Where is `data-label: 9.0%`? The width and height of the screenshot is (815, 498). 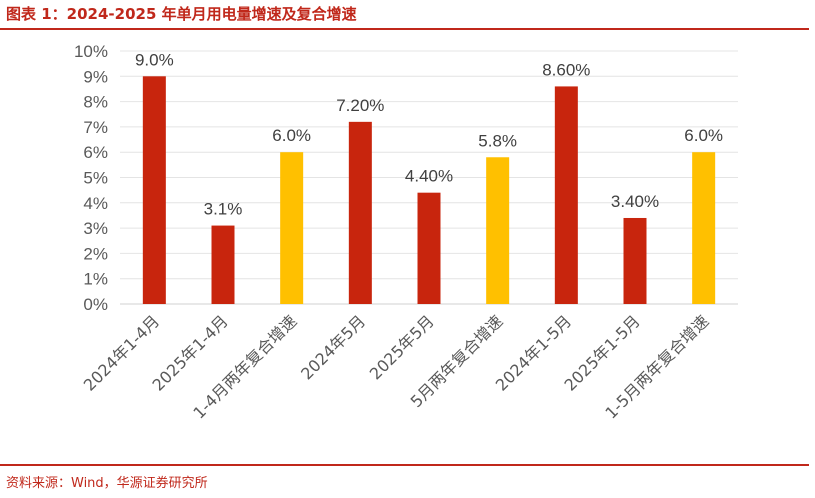 data-label: 9.0% is located at coordinates (154, 59).